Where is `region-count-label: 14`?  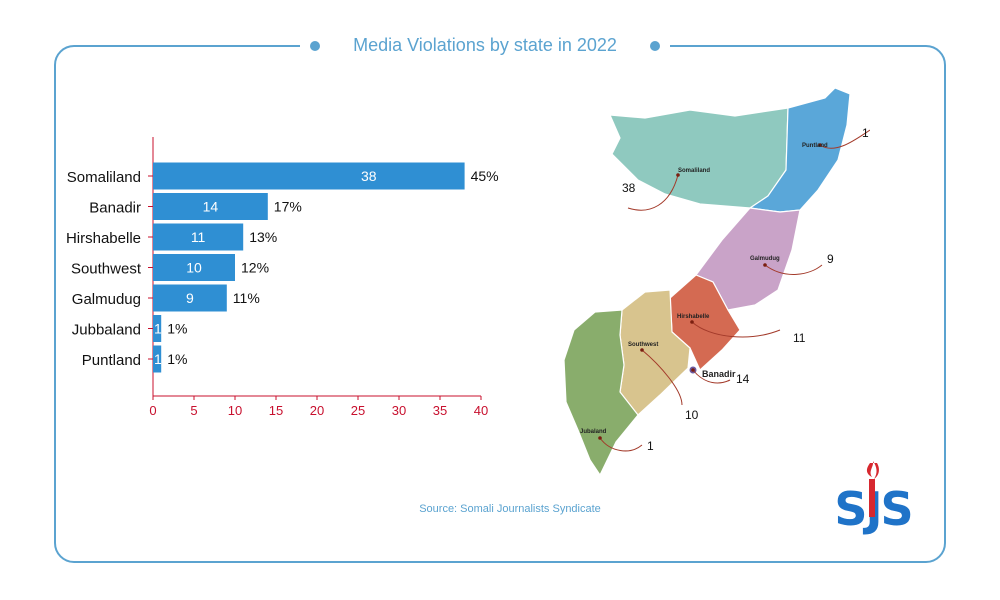 region-count-label: 14 is located at coordinates (743, 379).